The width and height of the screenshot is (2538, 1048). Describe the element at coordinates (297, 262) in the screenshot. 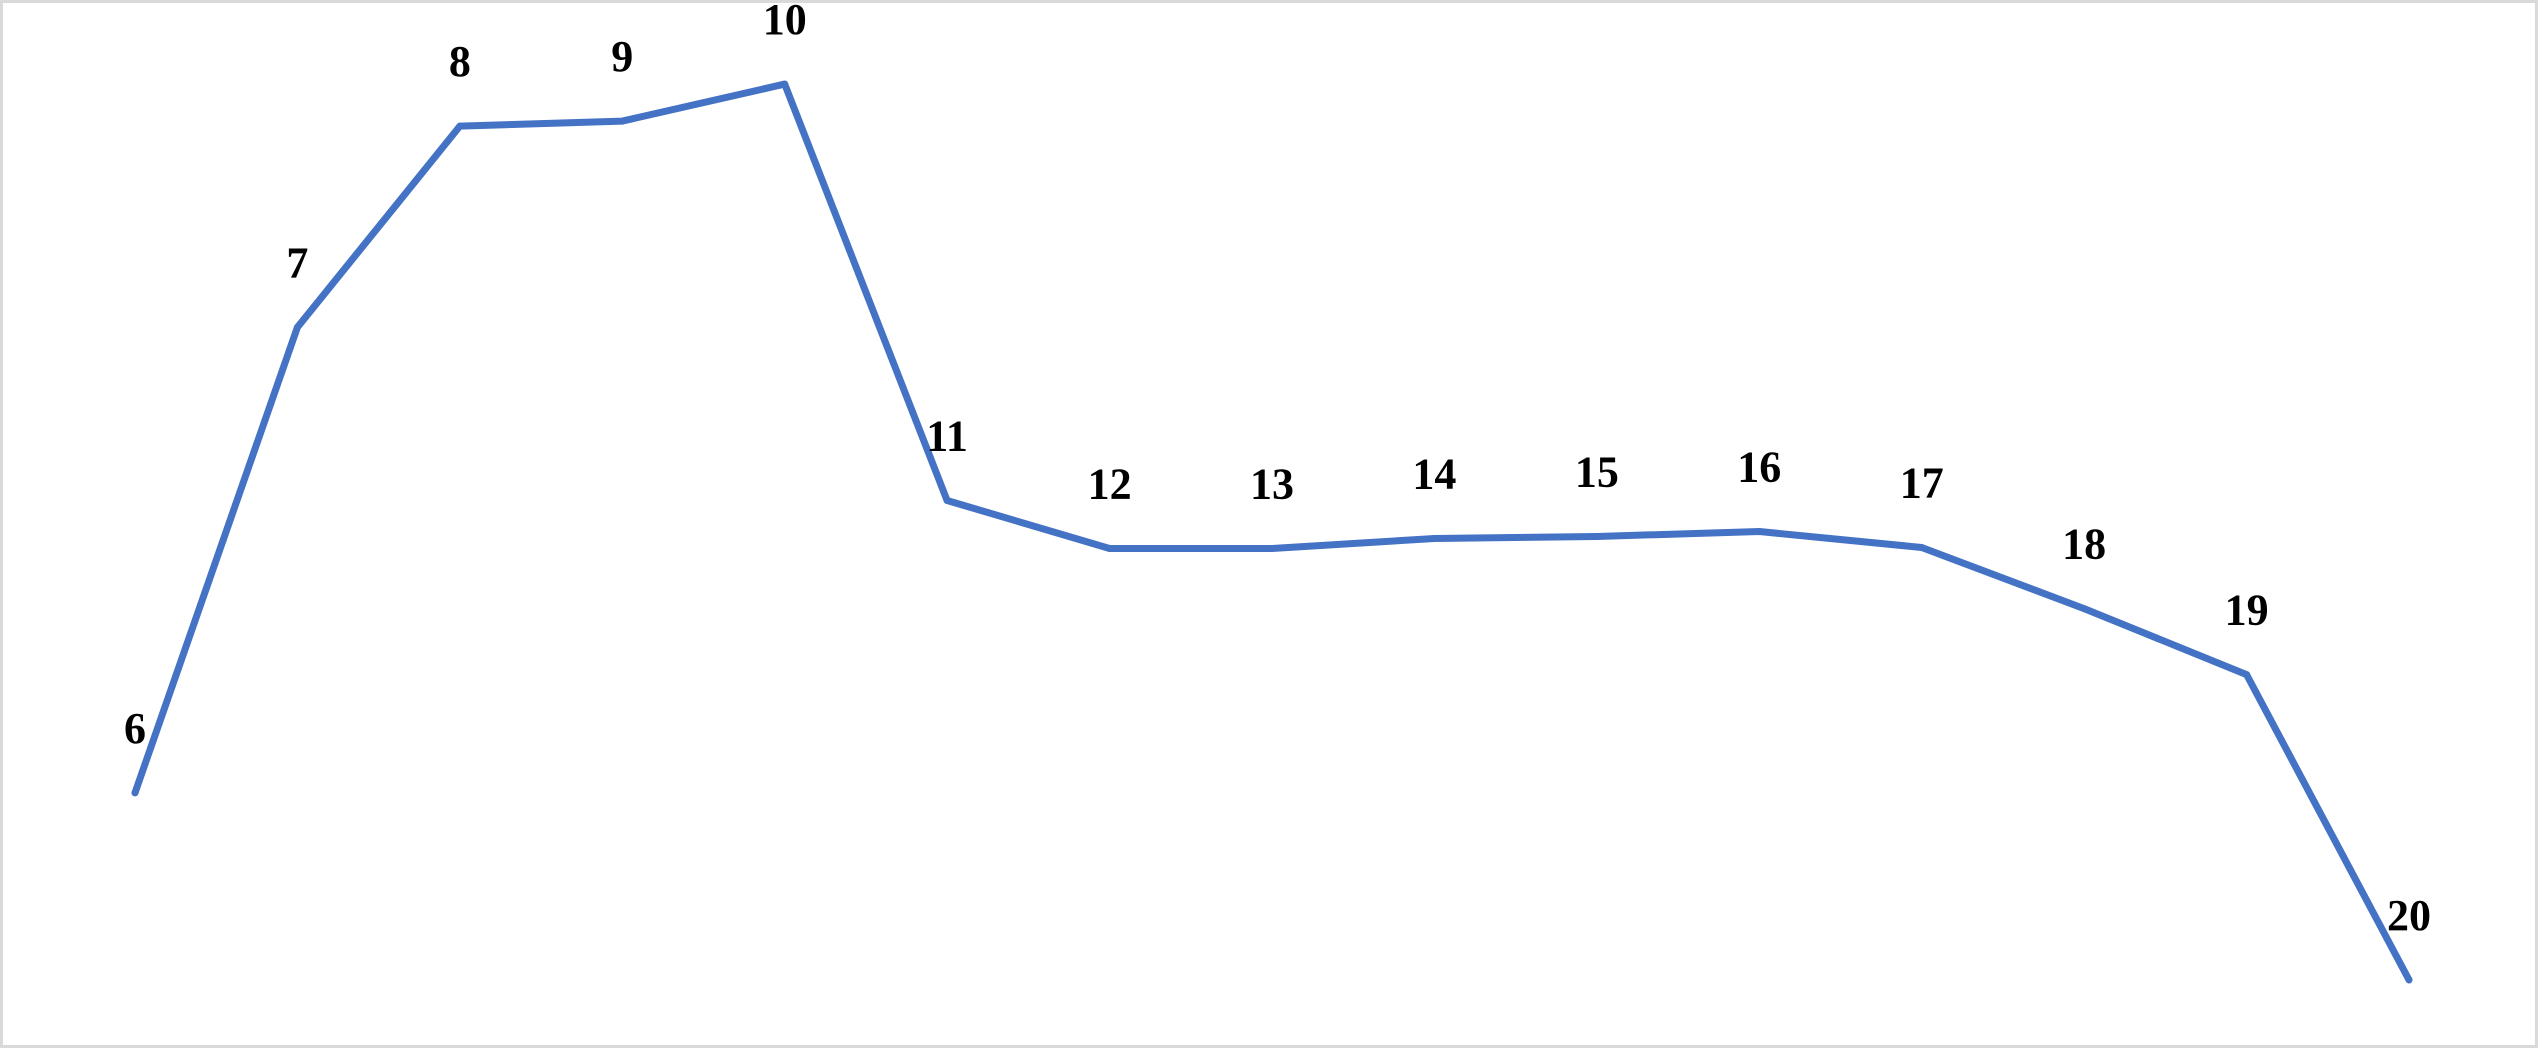

I see `data-label: 7` at that location.